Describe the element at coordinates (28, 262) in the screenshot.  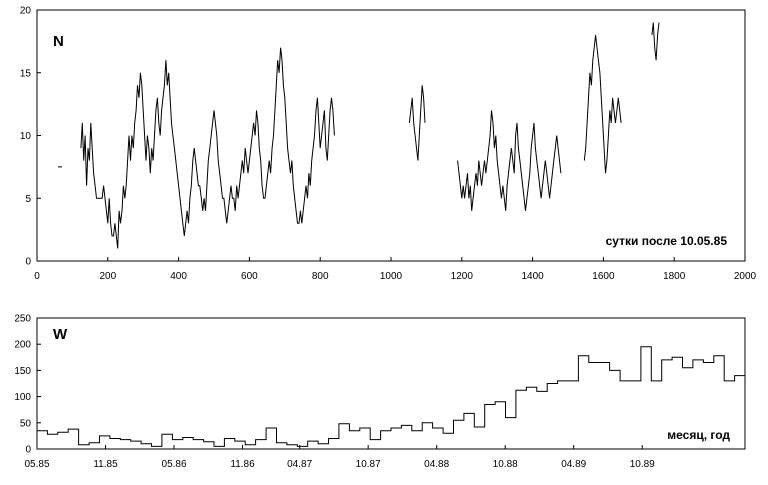
I see `top-y-tick-label: 0` at that location.